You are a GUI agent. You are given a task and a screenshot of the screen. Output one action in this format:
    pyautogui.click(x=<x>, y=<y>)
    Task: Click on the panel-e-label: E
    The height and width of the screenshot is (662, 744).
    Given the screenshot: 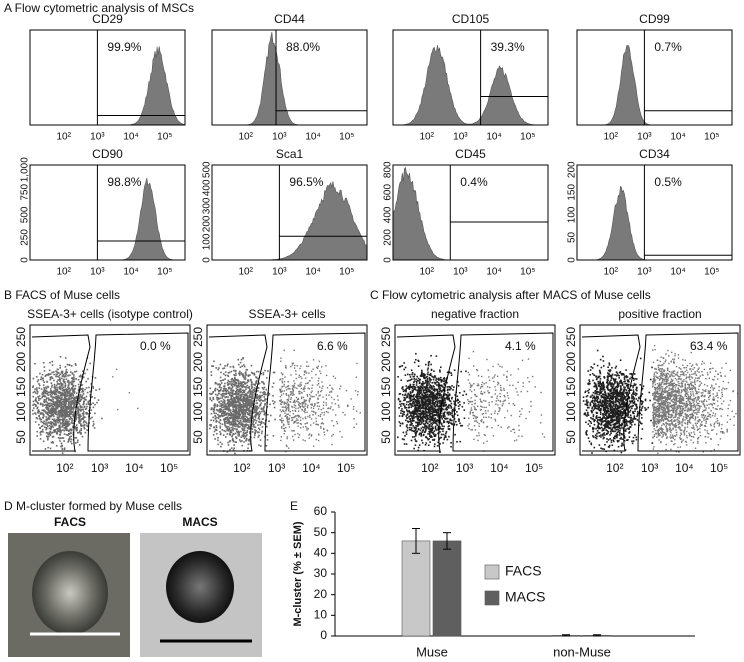 What is the action you would take?
    pyautogui.click(x=294, y=506)
    